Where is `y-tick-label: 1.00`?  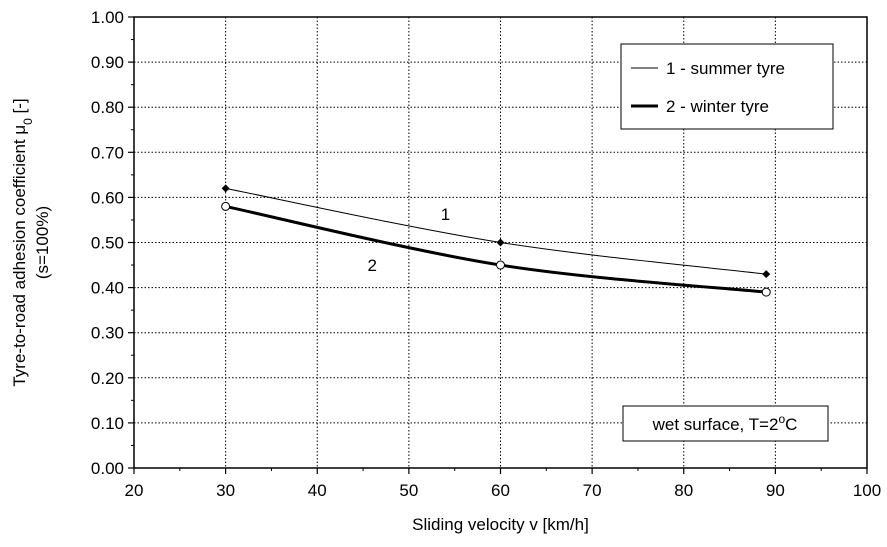
y-tick-label: 1.00 is located at coordinates (107, 17).